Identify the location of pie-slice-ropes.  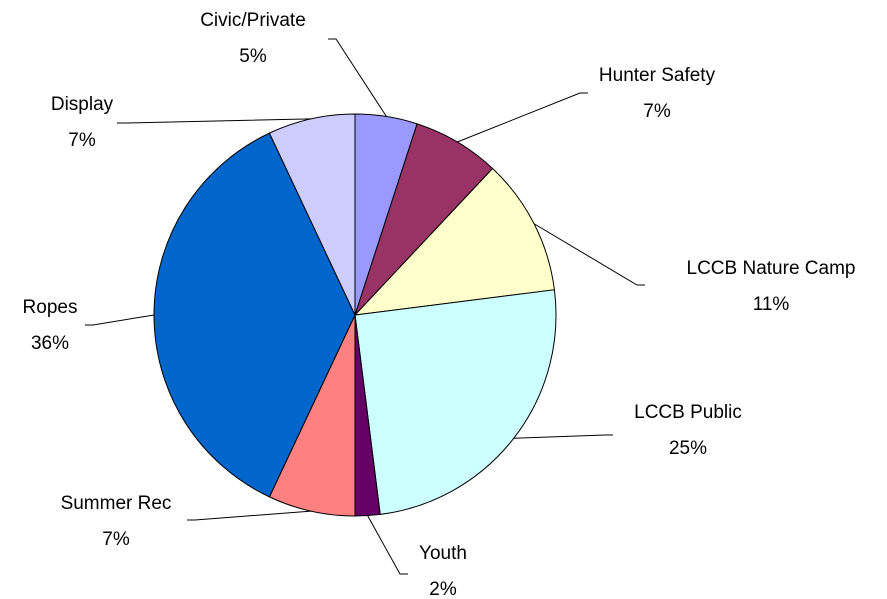
(254, 315).